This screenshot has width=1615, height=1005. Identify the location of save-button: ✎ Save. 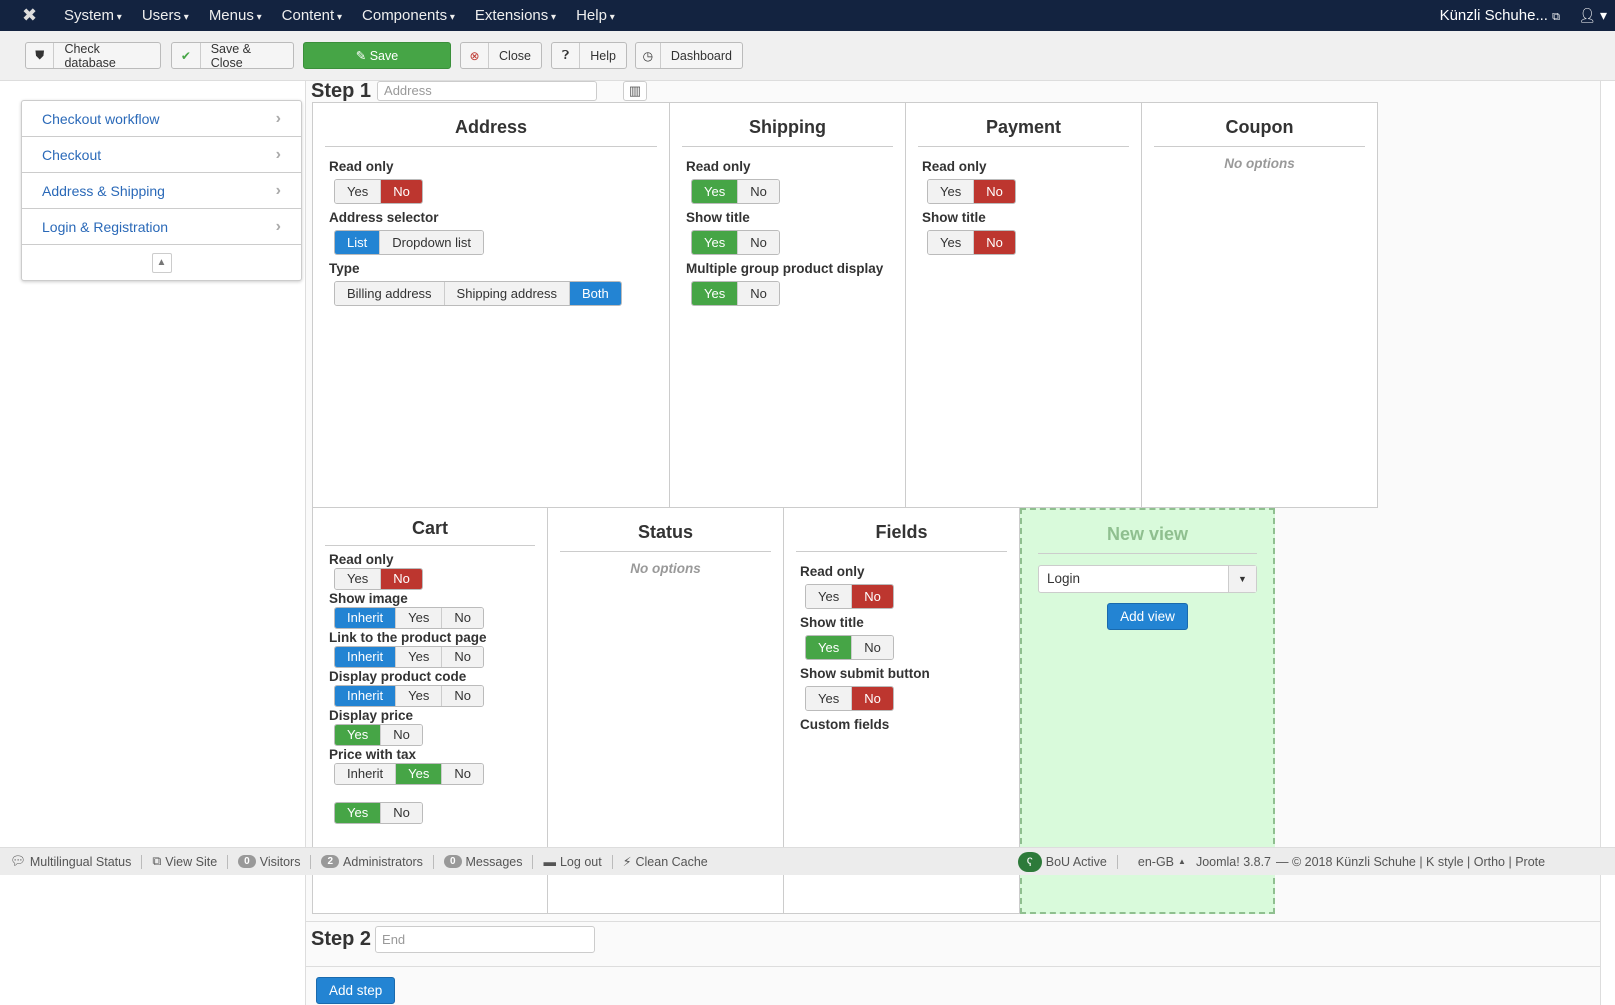
(377, 55).